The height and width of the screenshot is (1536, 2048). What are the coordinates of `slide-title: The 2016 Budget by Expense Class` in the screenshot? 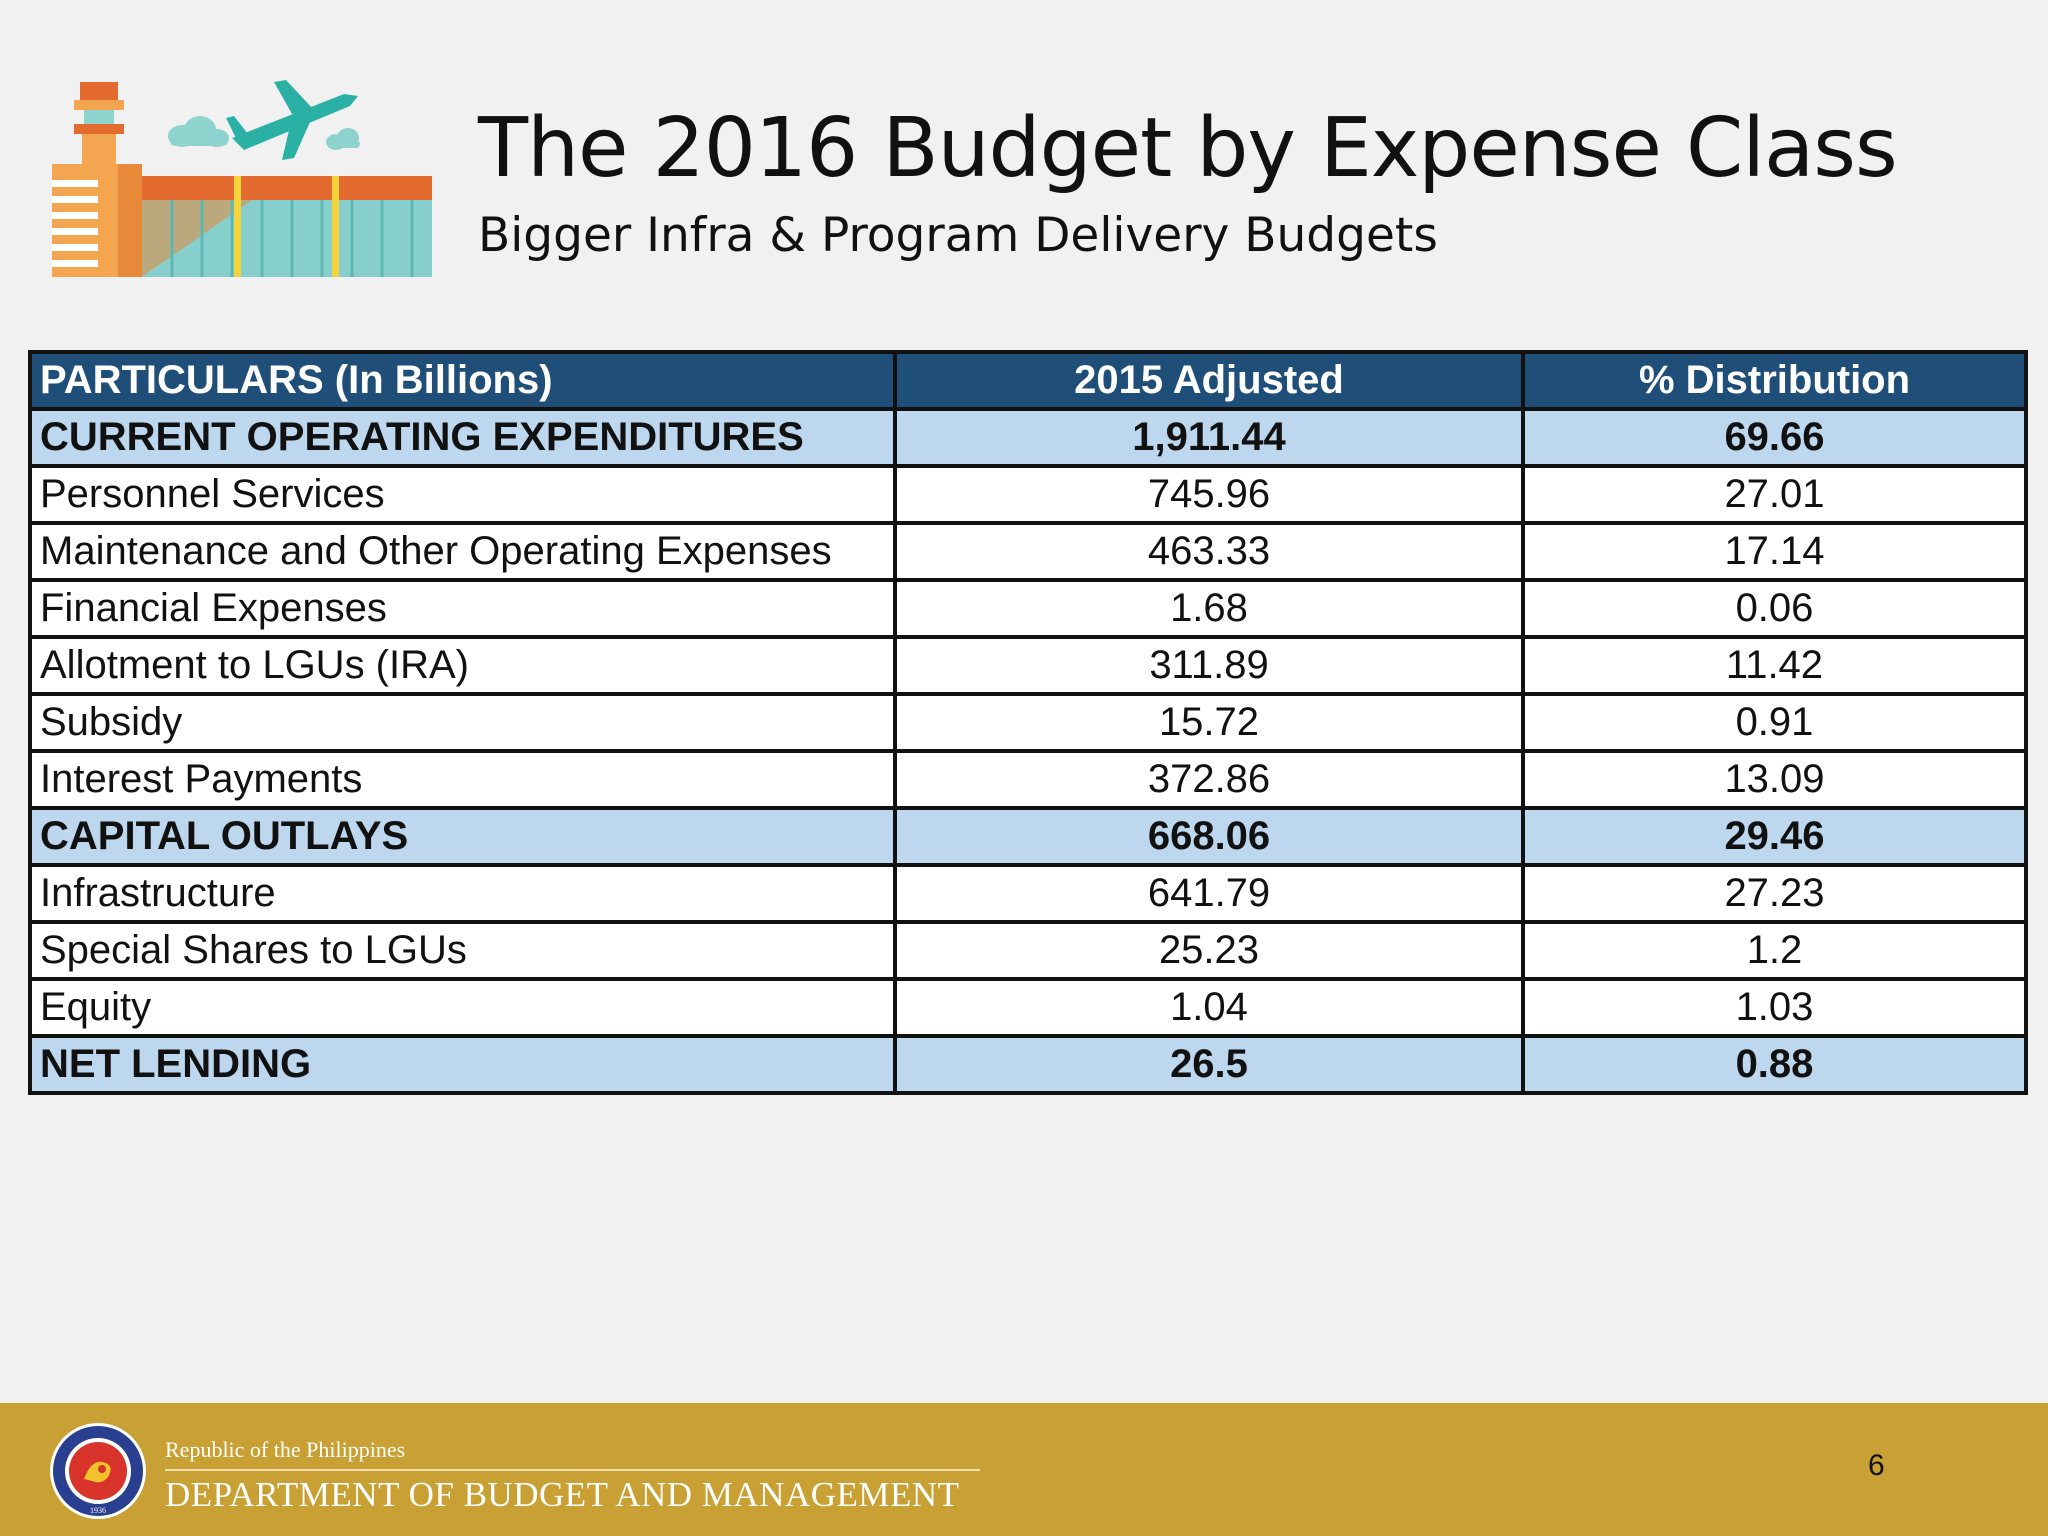 It's located at (1188, 148).